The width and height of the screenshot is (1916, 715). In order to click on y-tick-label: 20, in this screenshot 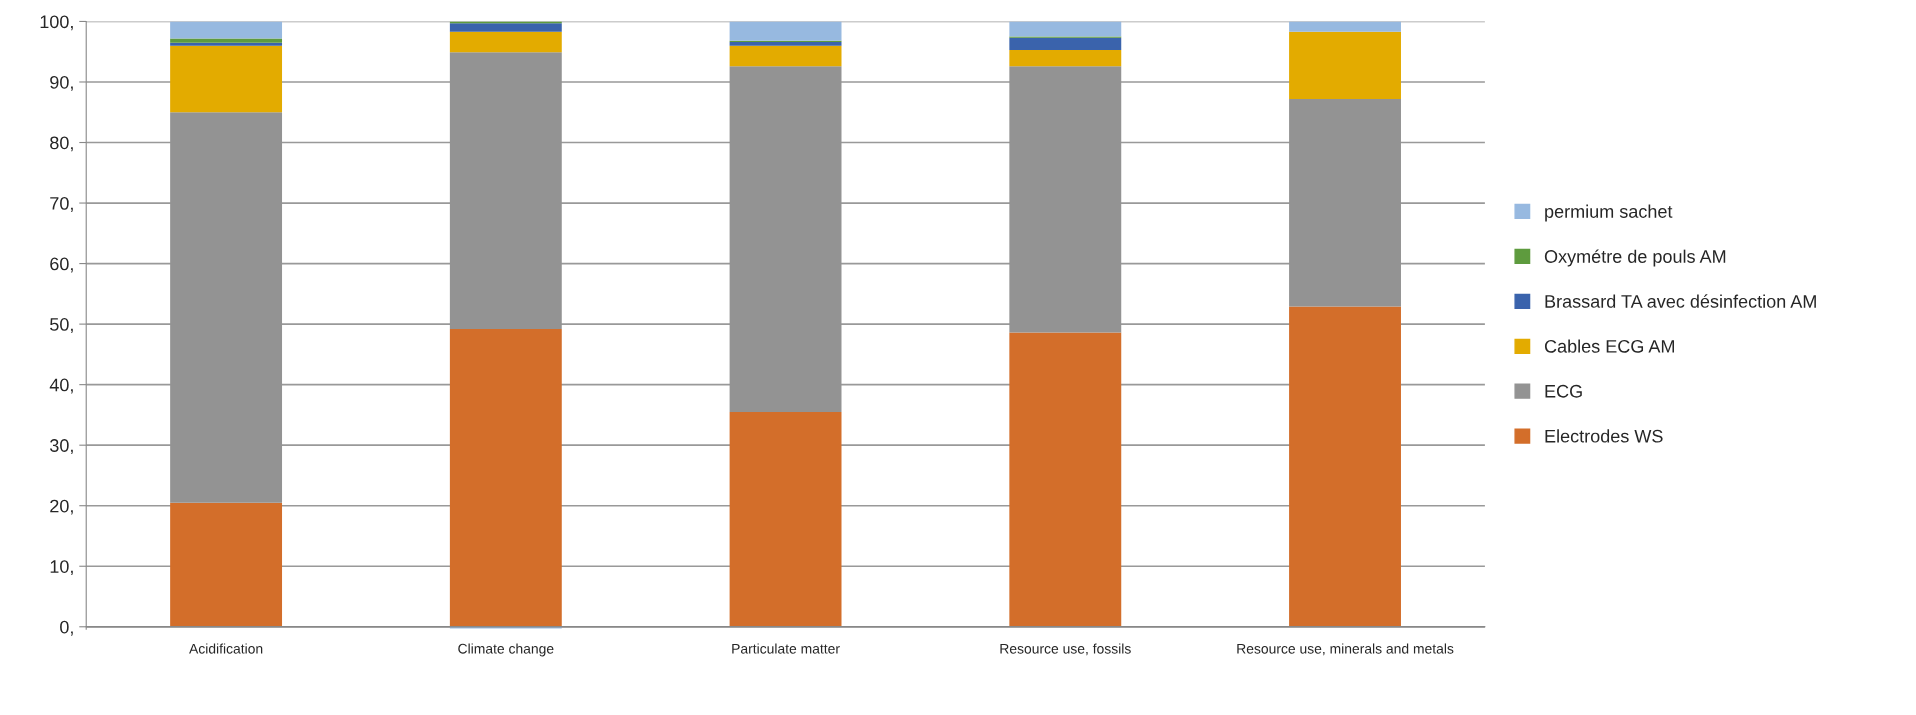, I will do `click(61, 507)`.